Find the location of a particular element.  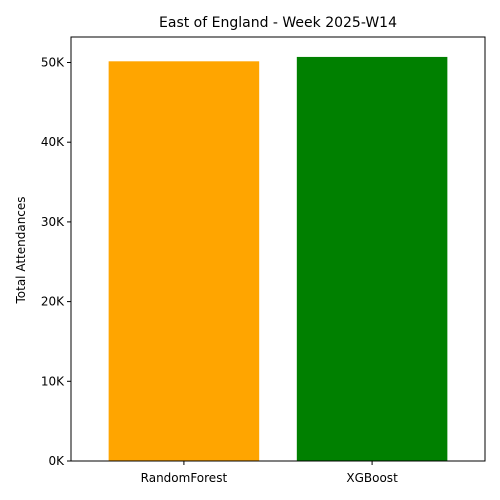

y-tick-label: 20K is located at coordinates (53, 302).